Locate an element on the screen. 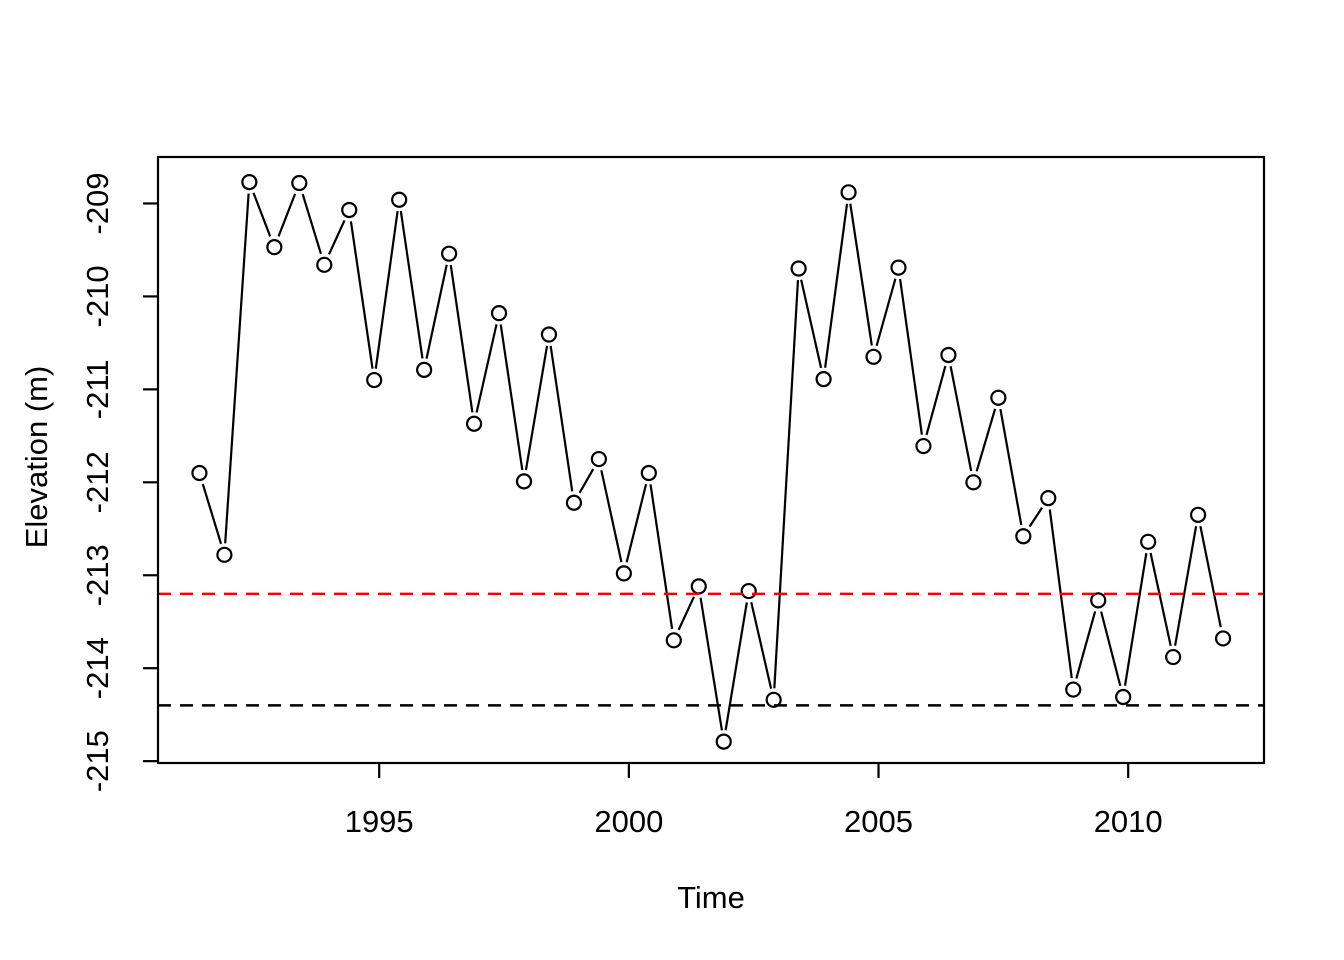  y-axis-tick-label: -211 is located at coordinates (97, 389).